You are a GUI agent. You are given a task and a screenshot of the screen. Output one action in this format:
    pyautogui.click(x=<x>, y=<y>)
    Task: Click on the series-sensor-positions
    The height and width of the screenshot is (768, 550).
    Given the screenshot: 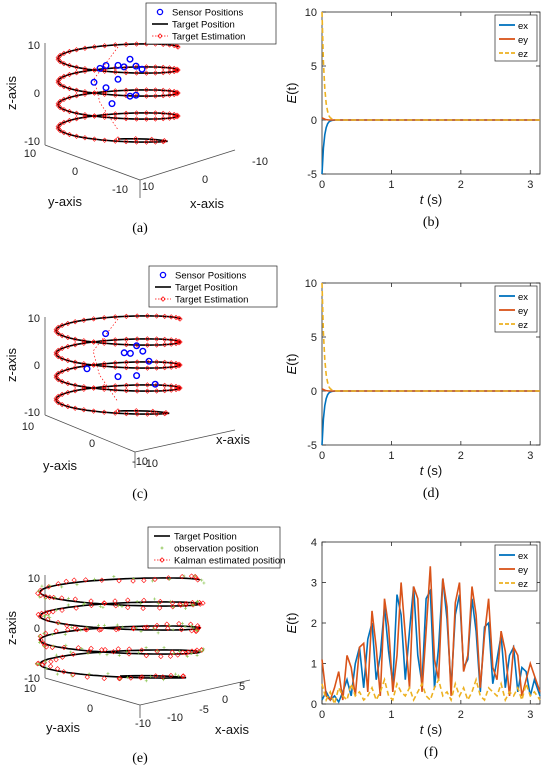 What is the action you would take?
    pyautogui.click(x=121, y=359)
    